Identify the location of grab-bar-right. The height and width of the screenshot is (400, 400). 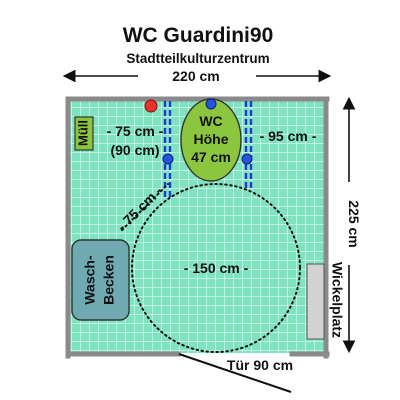
(247, 145).